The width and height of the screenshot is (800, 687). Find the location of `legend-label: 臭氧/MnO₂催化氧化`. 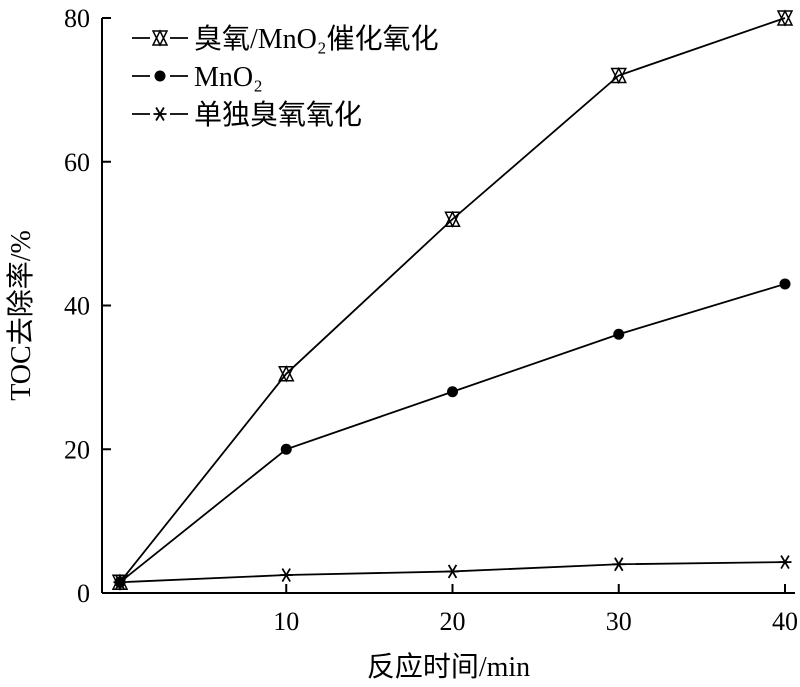

legend-label: 臭氧/MnO₂催化氧化 is located at coordinates (316, 39).